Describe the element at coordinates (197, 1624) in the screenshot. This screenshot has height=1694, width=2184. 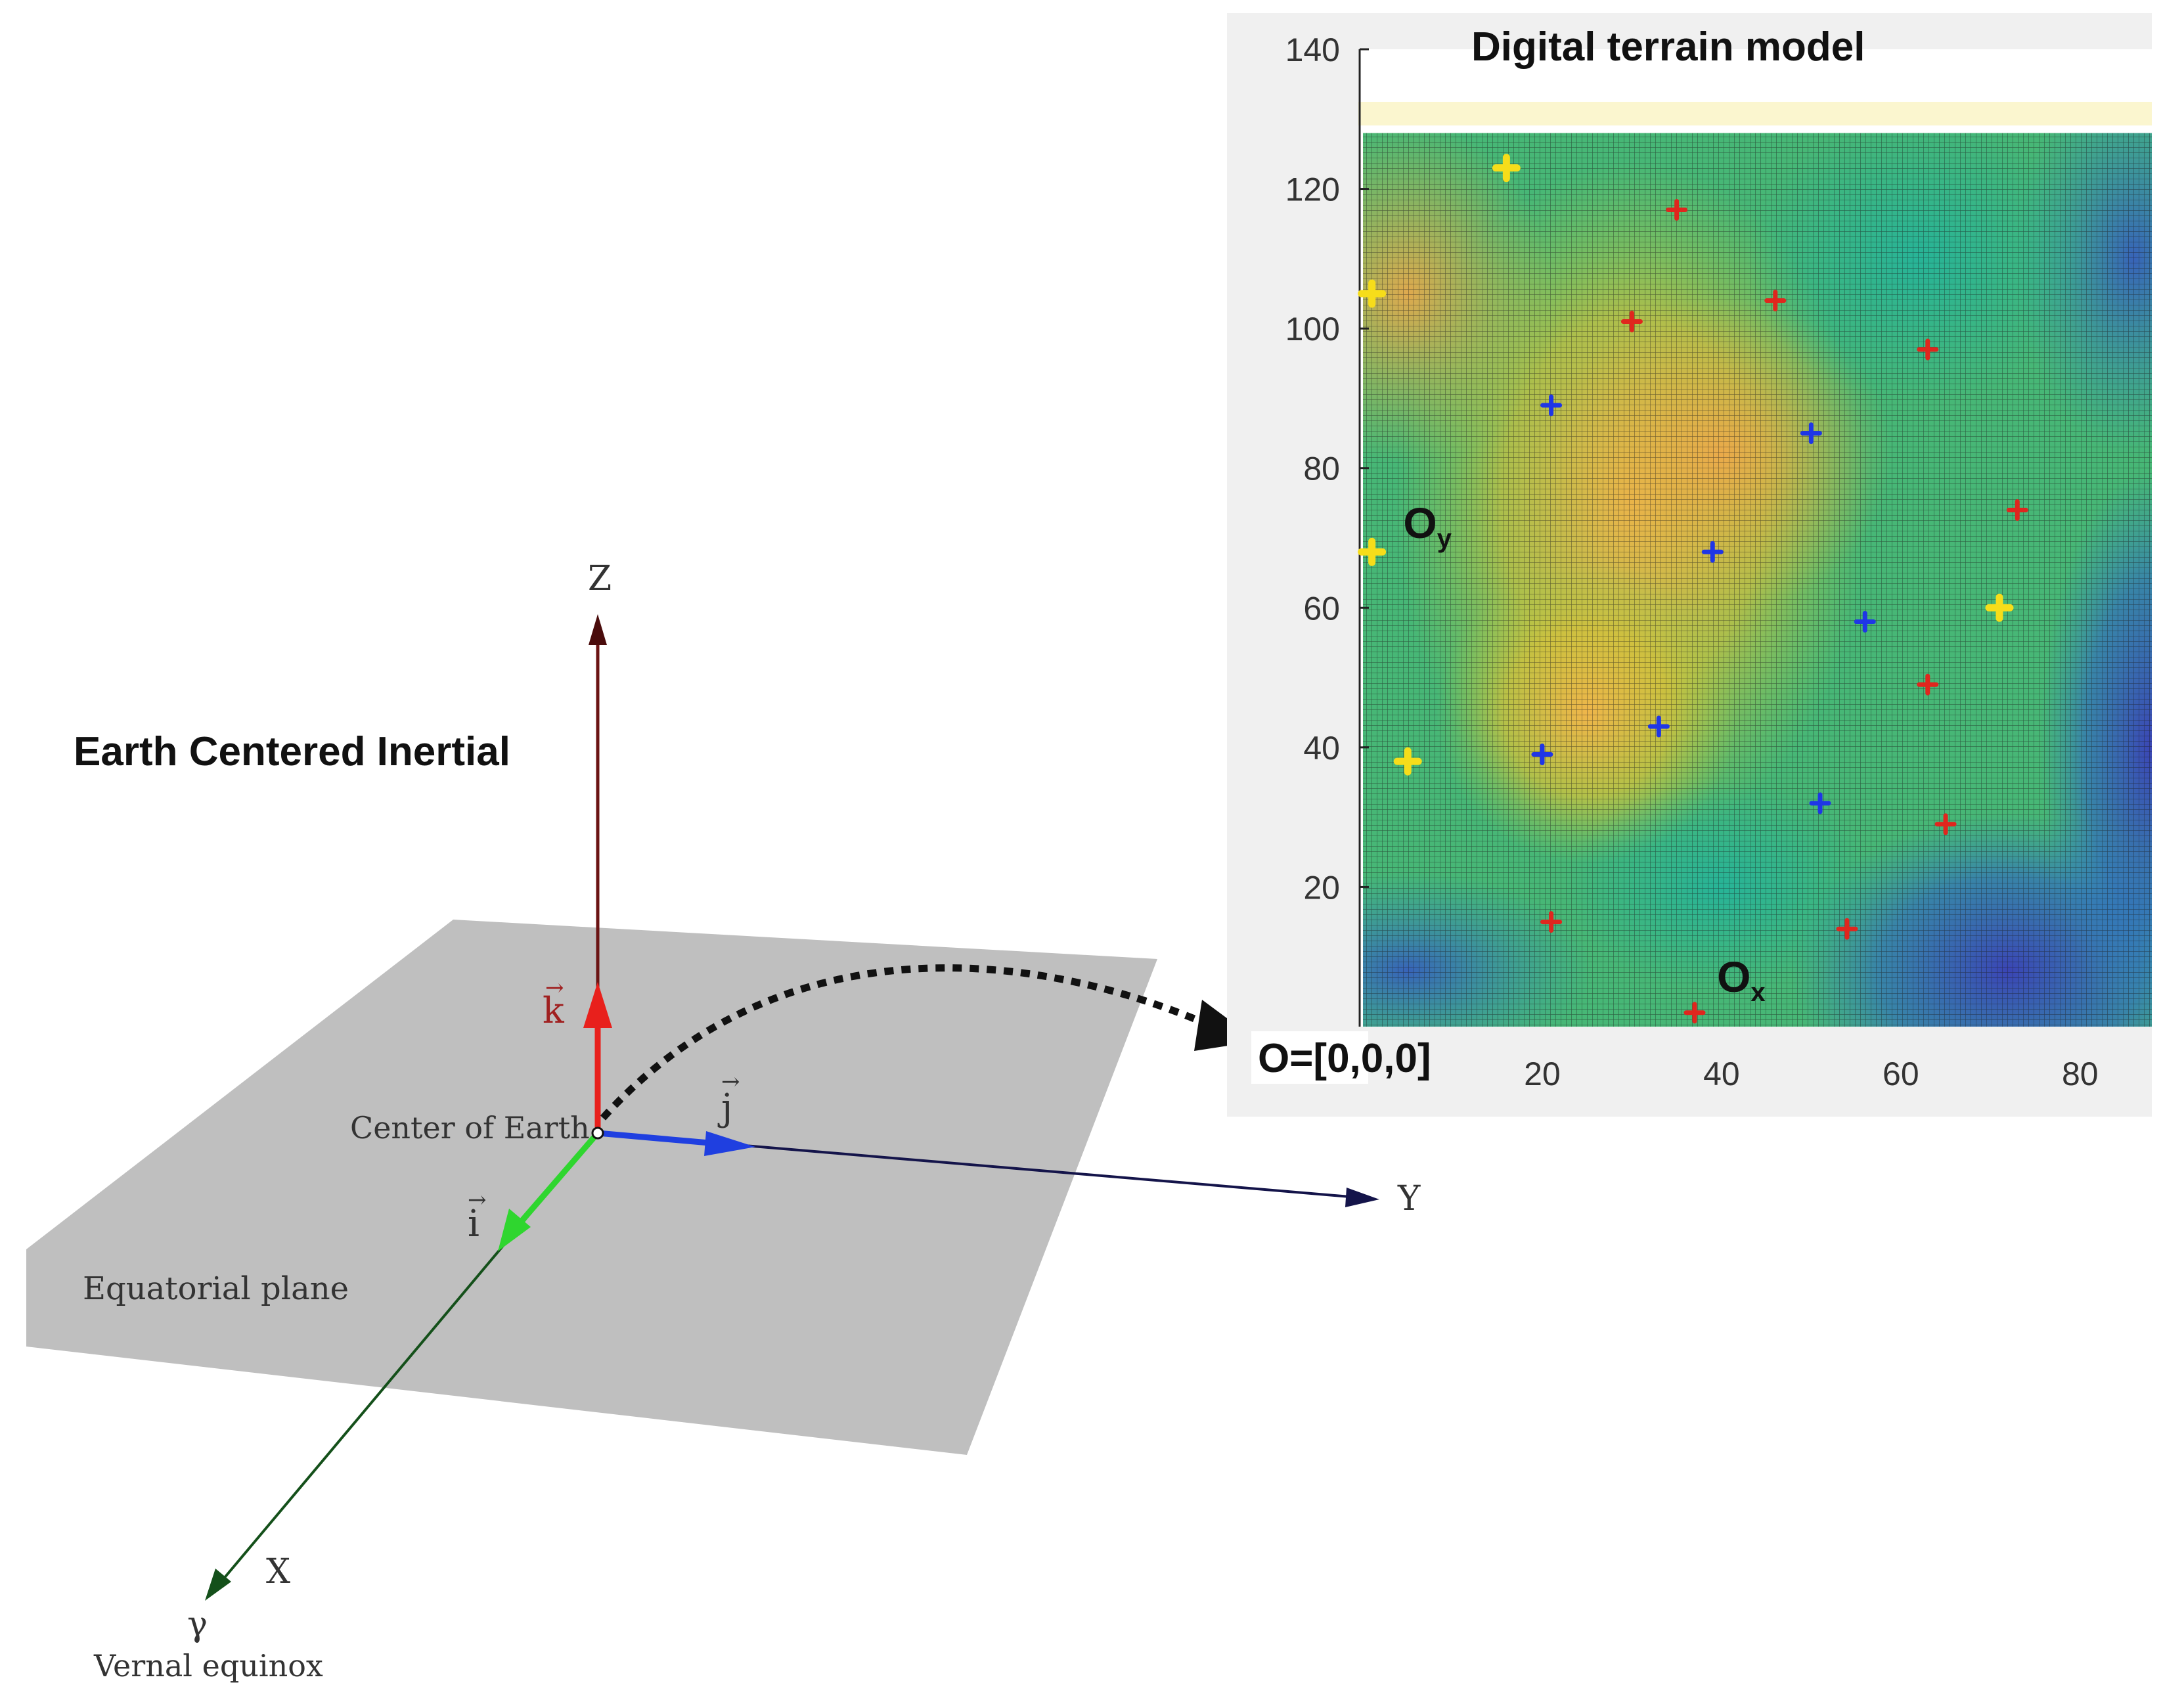
I see `gamma-symbol: γ` at that location.